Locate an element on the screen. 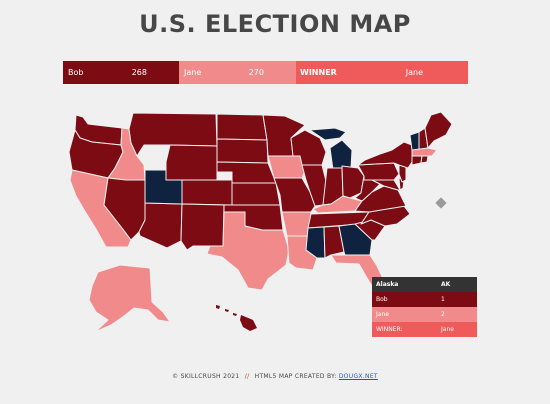 The image size is (550, 404). winner-banner: WINNER Jane is located at coordinates (382, 72).